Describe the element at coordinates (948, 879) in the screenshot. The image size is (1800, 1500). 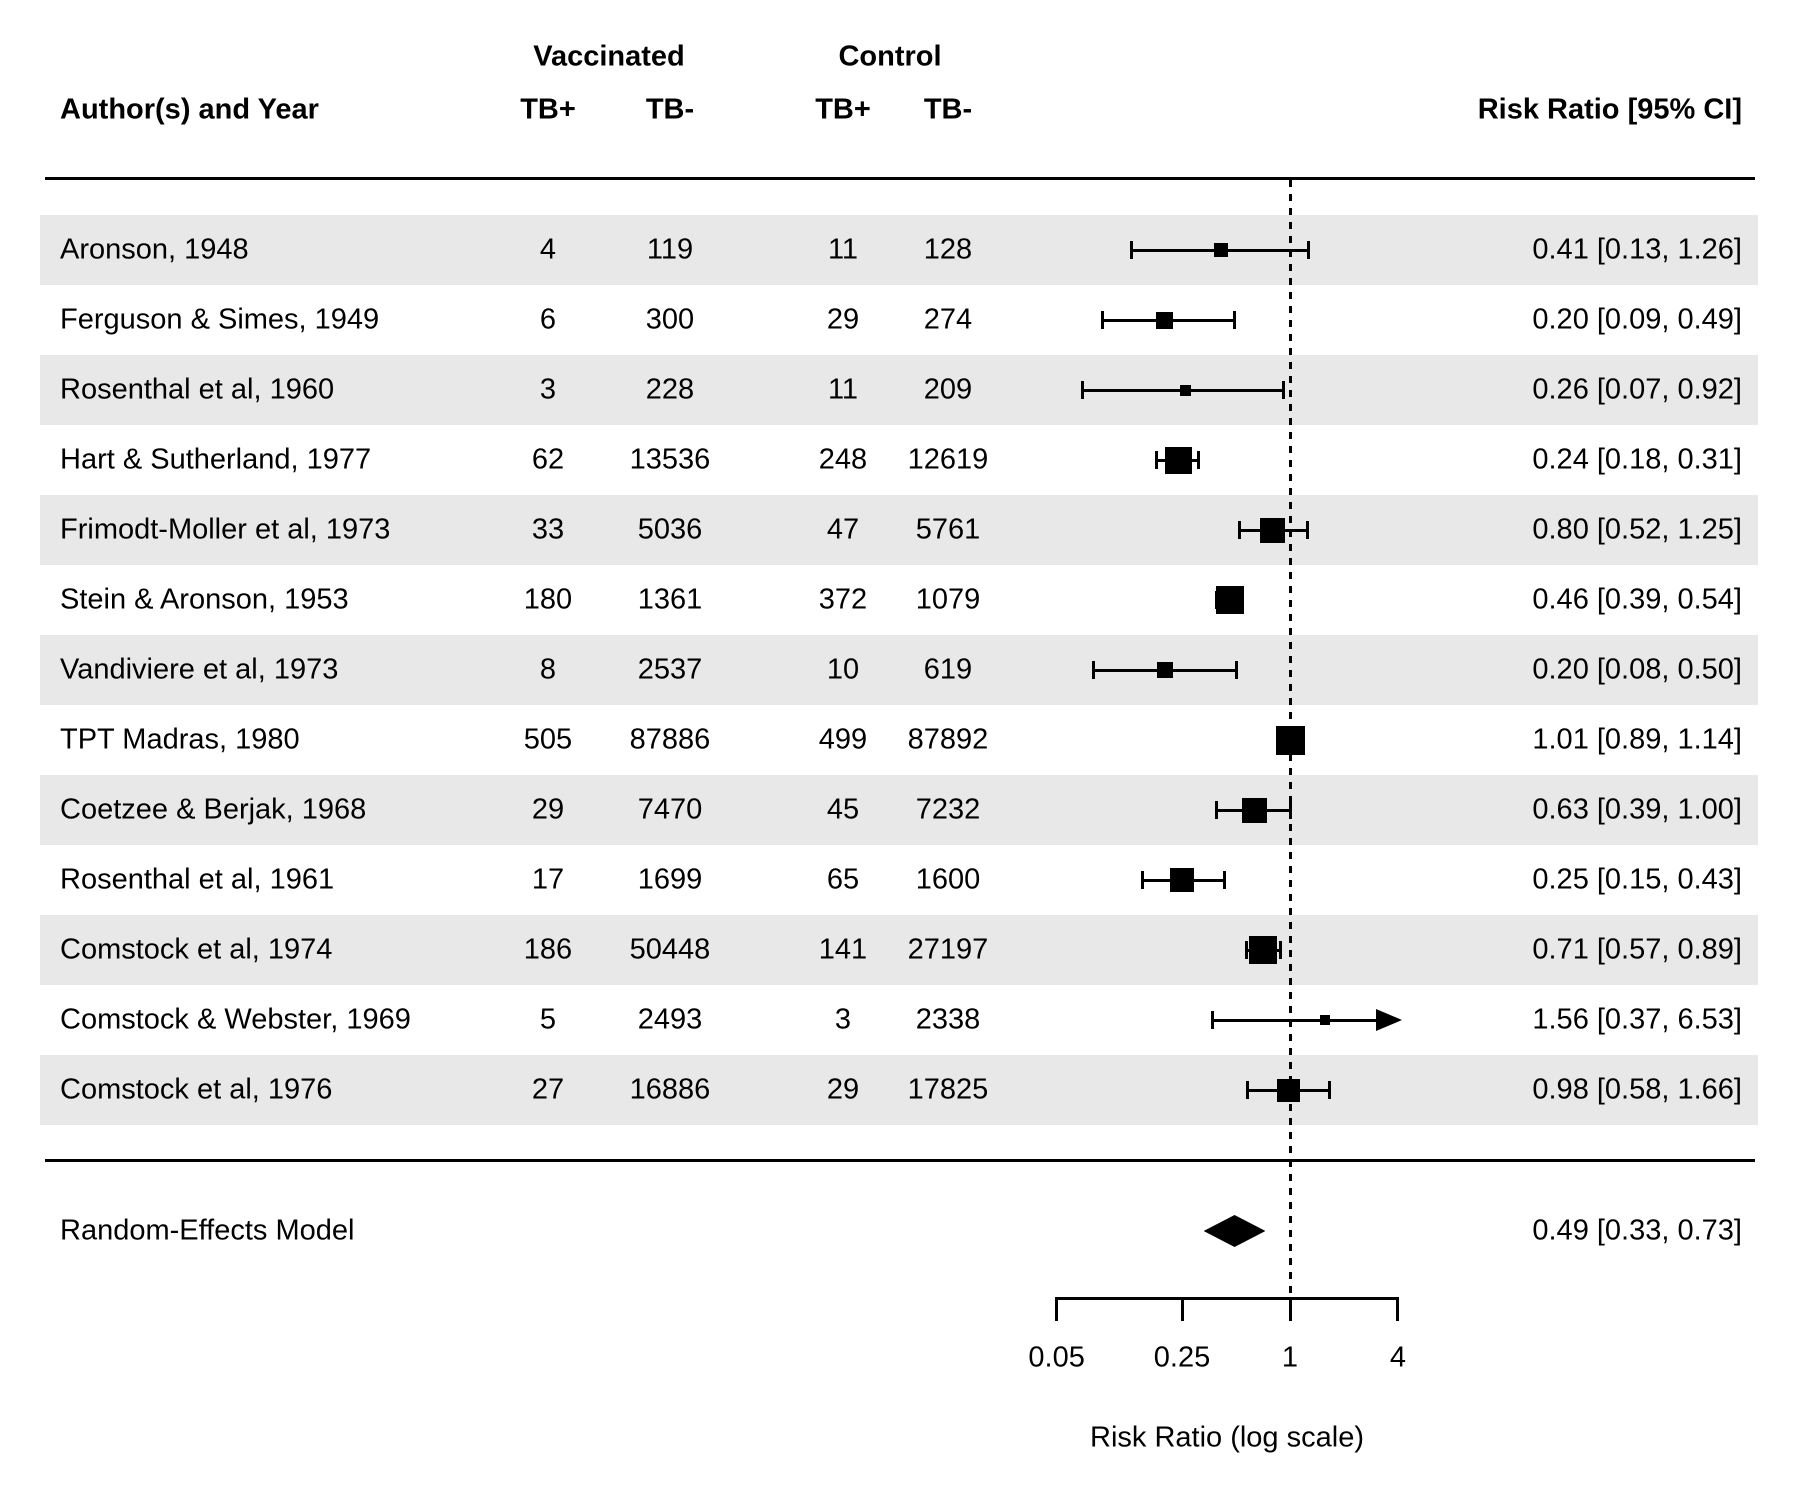
I see `study-ctrl-tbneg: 1600` at that location.